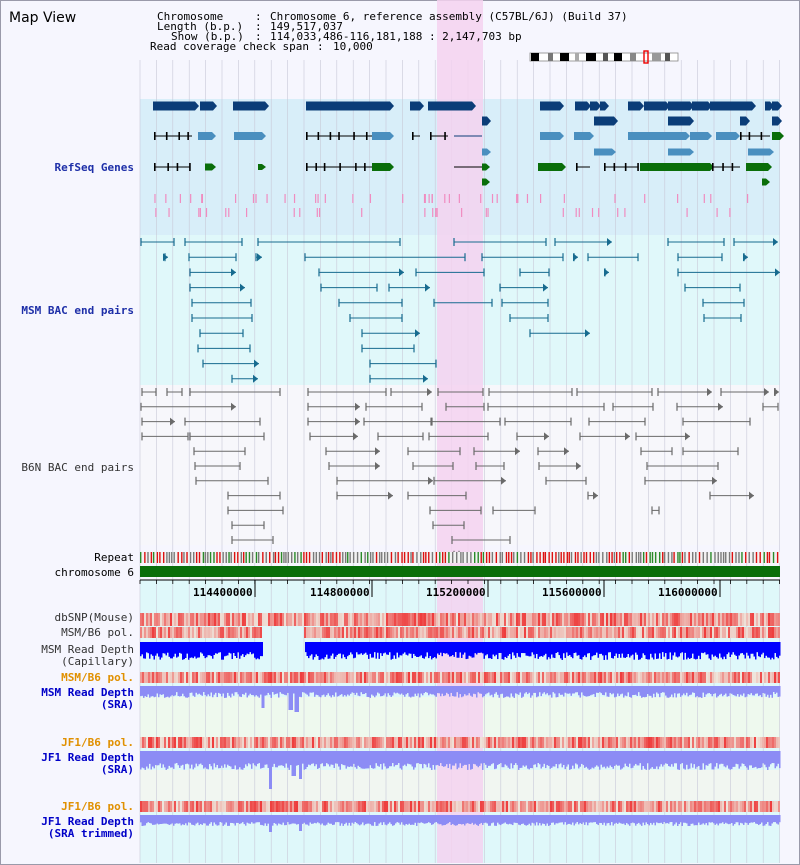 The width and height of the screenshot is (800, 865). I want to click on track-label-b6n-bac: B6N BAC end pairs, so click(77, 467).